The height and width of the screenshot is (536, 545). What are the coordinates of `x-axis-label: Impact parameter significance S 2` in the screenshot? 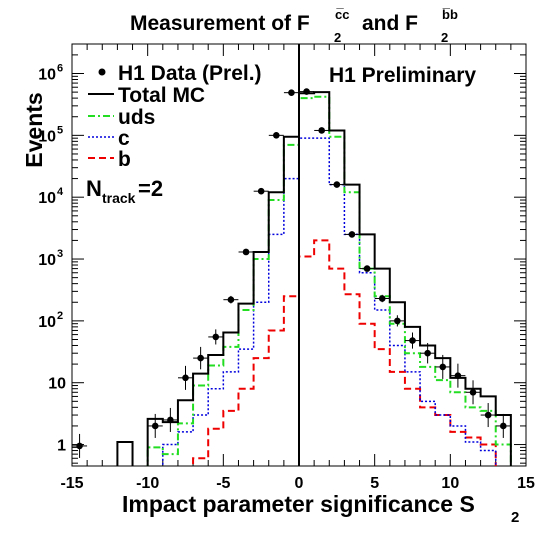 It's located at (320, 508).